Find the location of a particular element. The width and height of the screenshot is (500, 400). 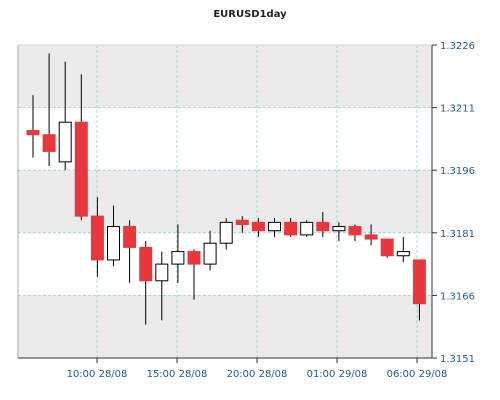

x-tick-label: 15:00 28/08 is located at coordinates (177, 374).